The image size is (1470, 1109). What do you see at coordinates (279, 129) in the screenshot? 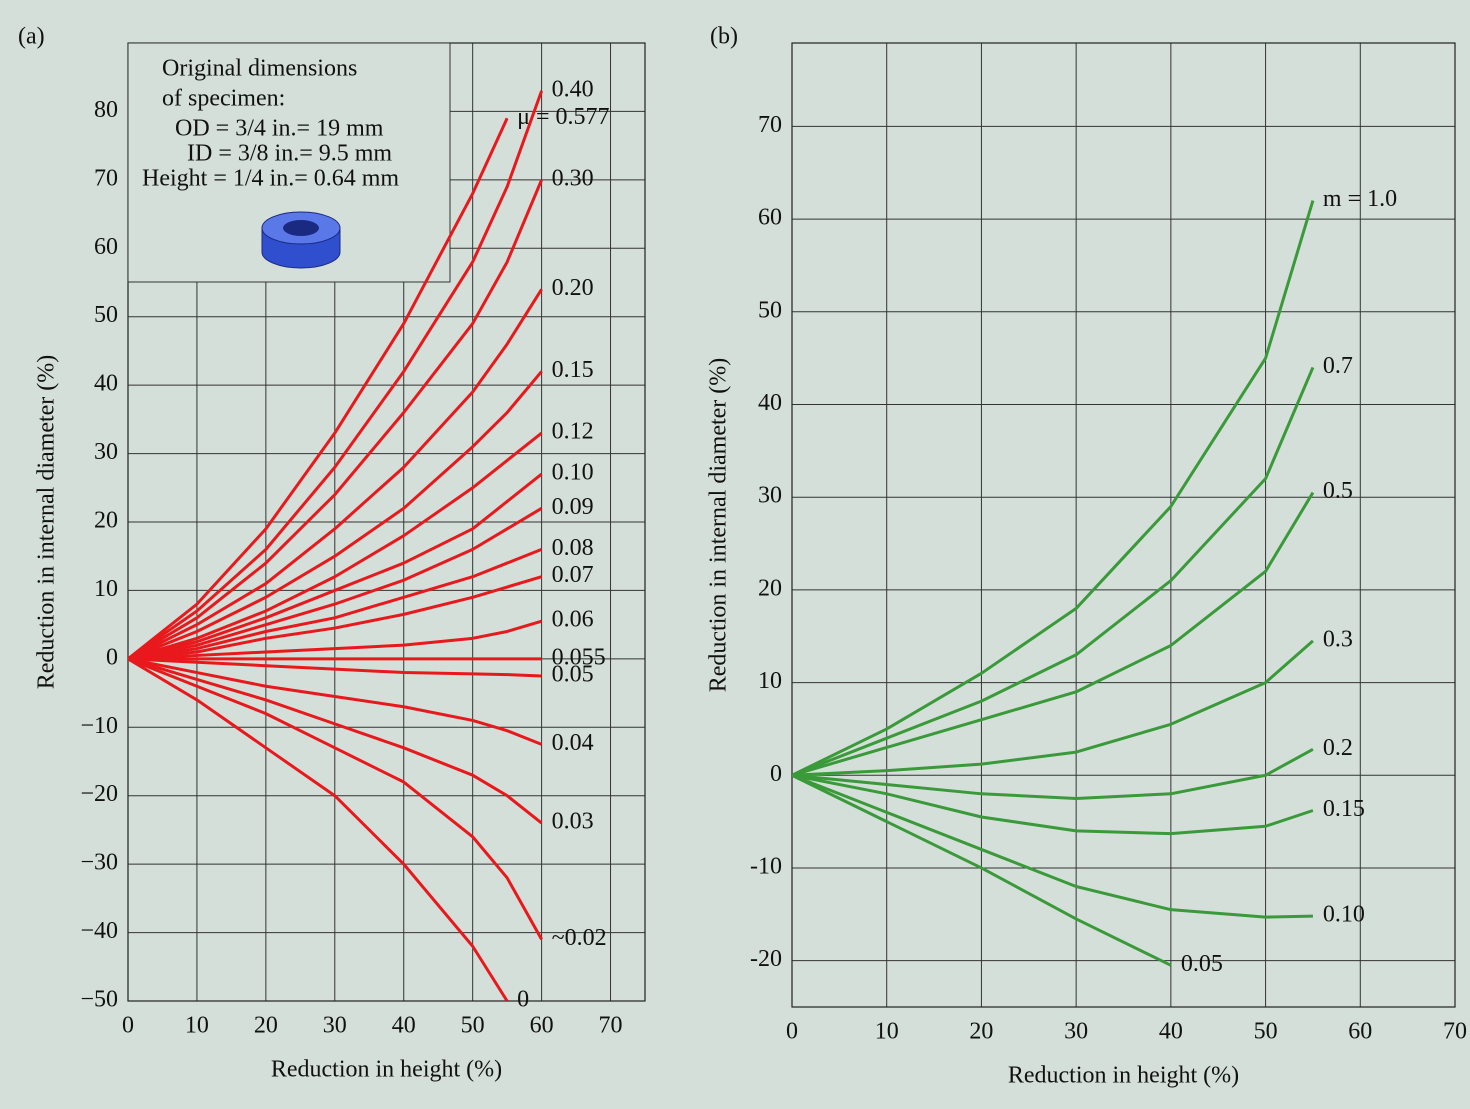
I see `annotation: OD = 3/4 in.= 19 mm` at bounding box center [279, 129].